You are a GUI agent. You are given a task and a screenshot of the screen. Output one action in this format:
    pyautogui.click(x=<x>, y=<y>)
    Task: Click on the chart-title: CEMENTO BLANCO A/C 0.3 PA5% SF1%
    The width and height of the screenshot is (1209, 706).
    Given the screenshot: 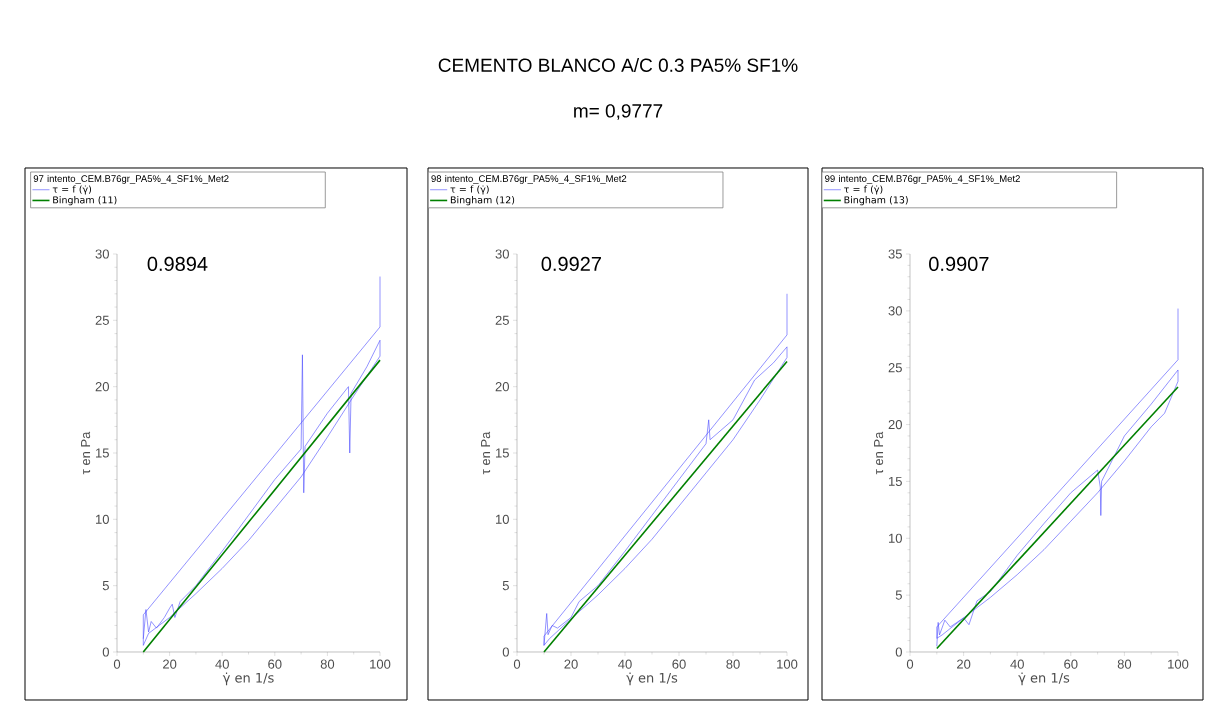 What is the action you would take?
    pyautogui.click(x=618, y=65)
    